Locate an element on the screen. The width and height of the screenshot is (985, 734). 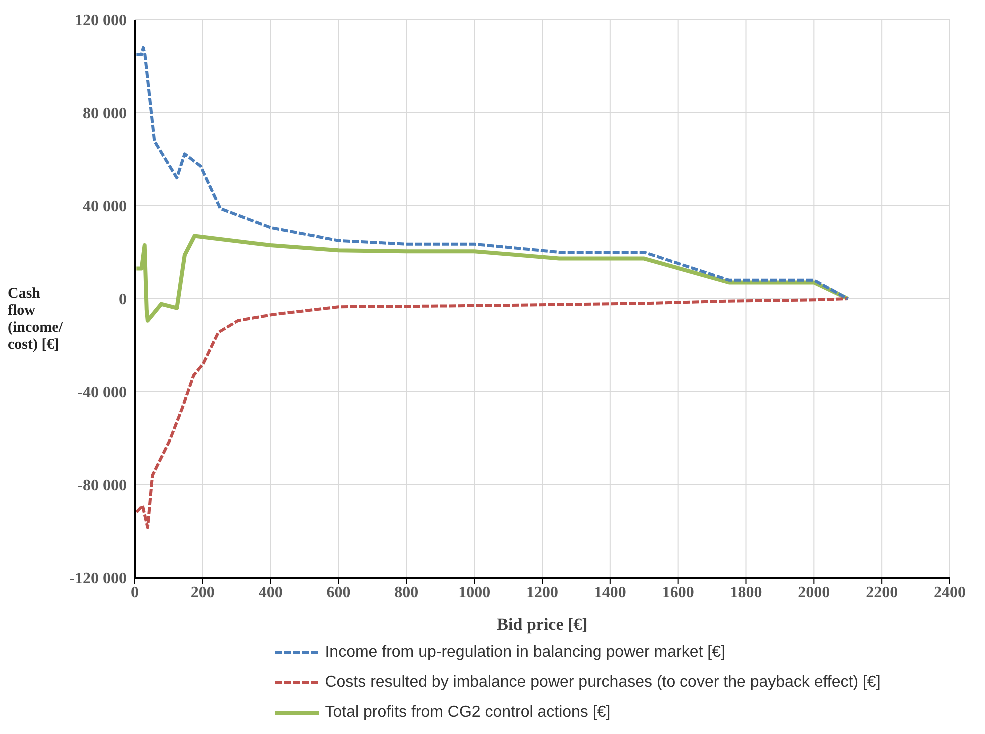
y-tick-label: 80 000 is located at coordinates (105, 114).